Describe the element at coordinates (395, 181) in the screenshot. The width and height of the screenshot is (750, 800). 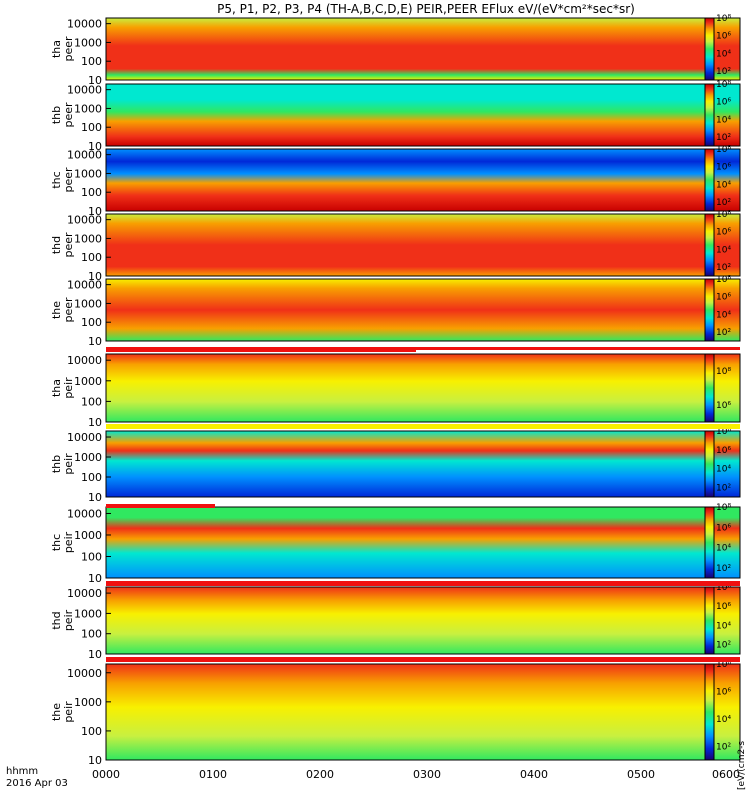
I see `panel-thc-peer: 10000 1000 100 10 thc peer 10⁸ 10⁶ 10⁴ 10²` at that location.